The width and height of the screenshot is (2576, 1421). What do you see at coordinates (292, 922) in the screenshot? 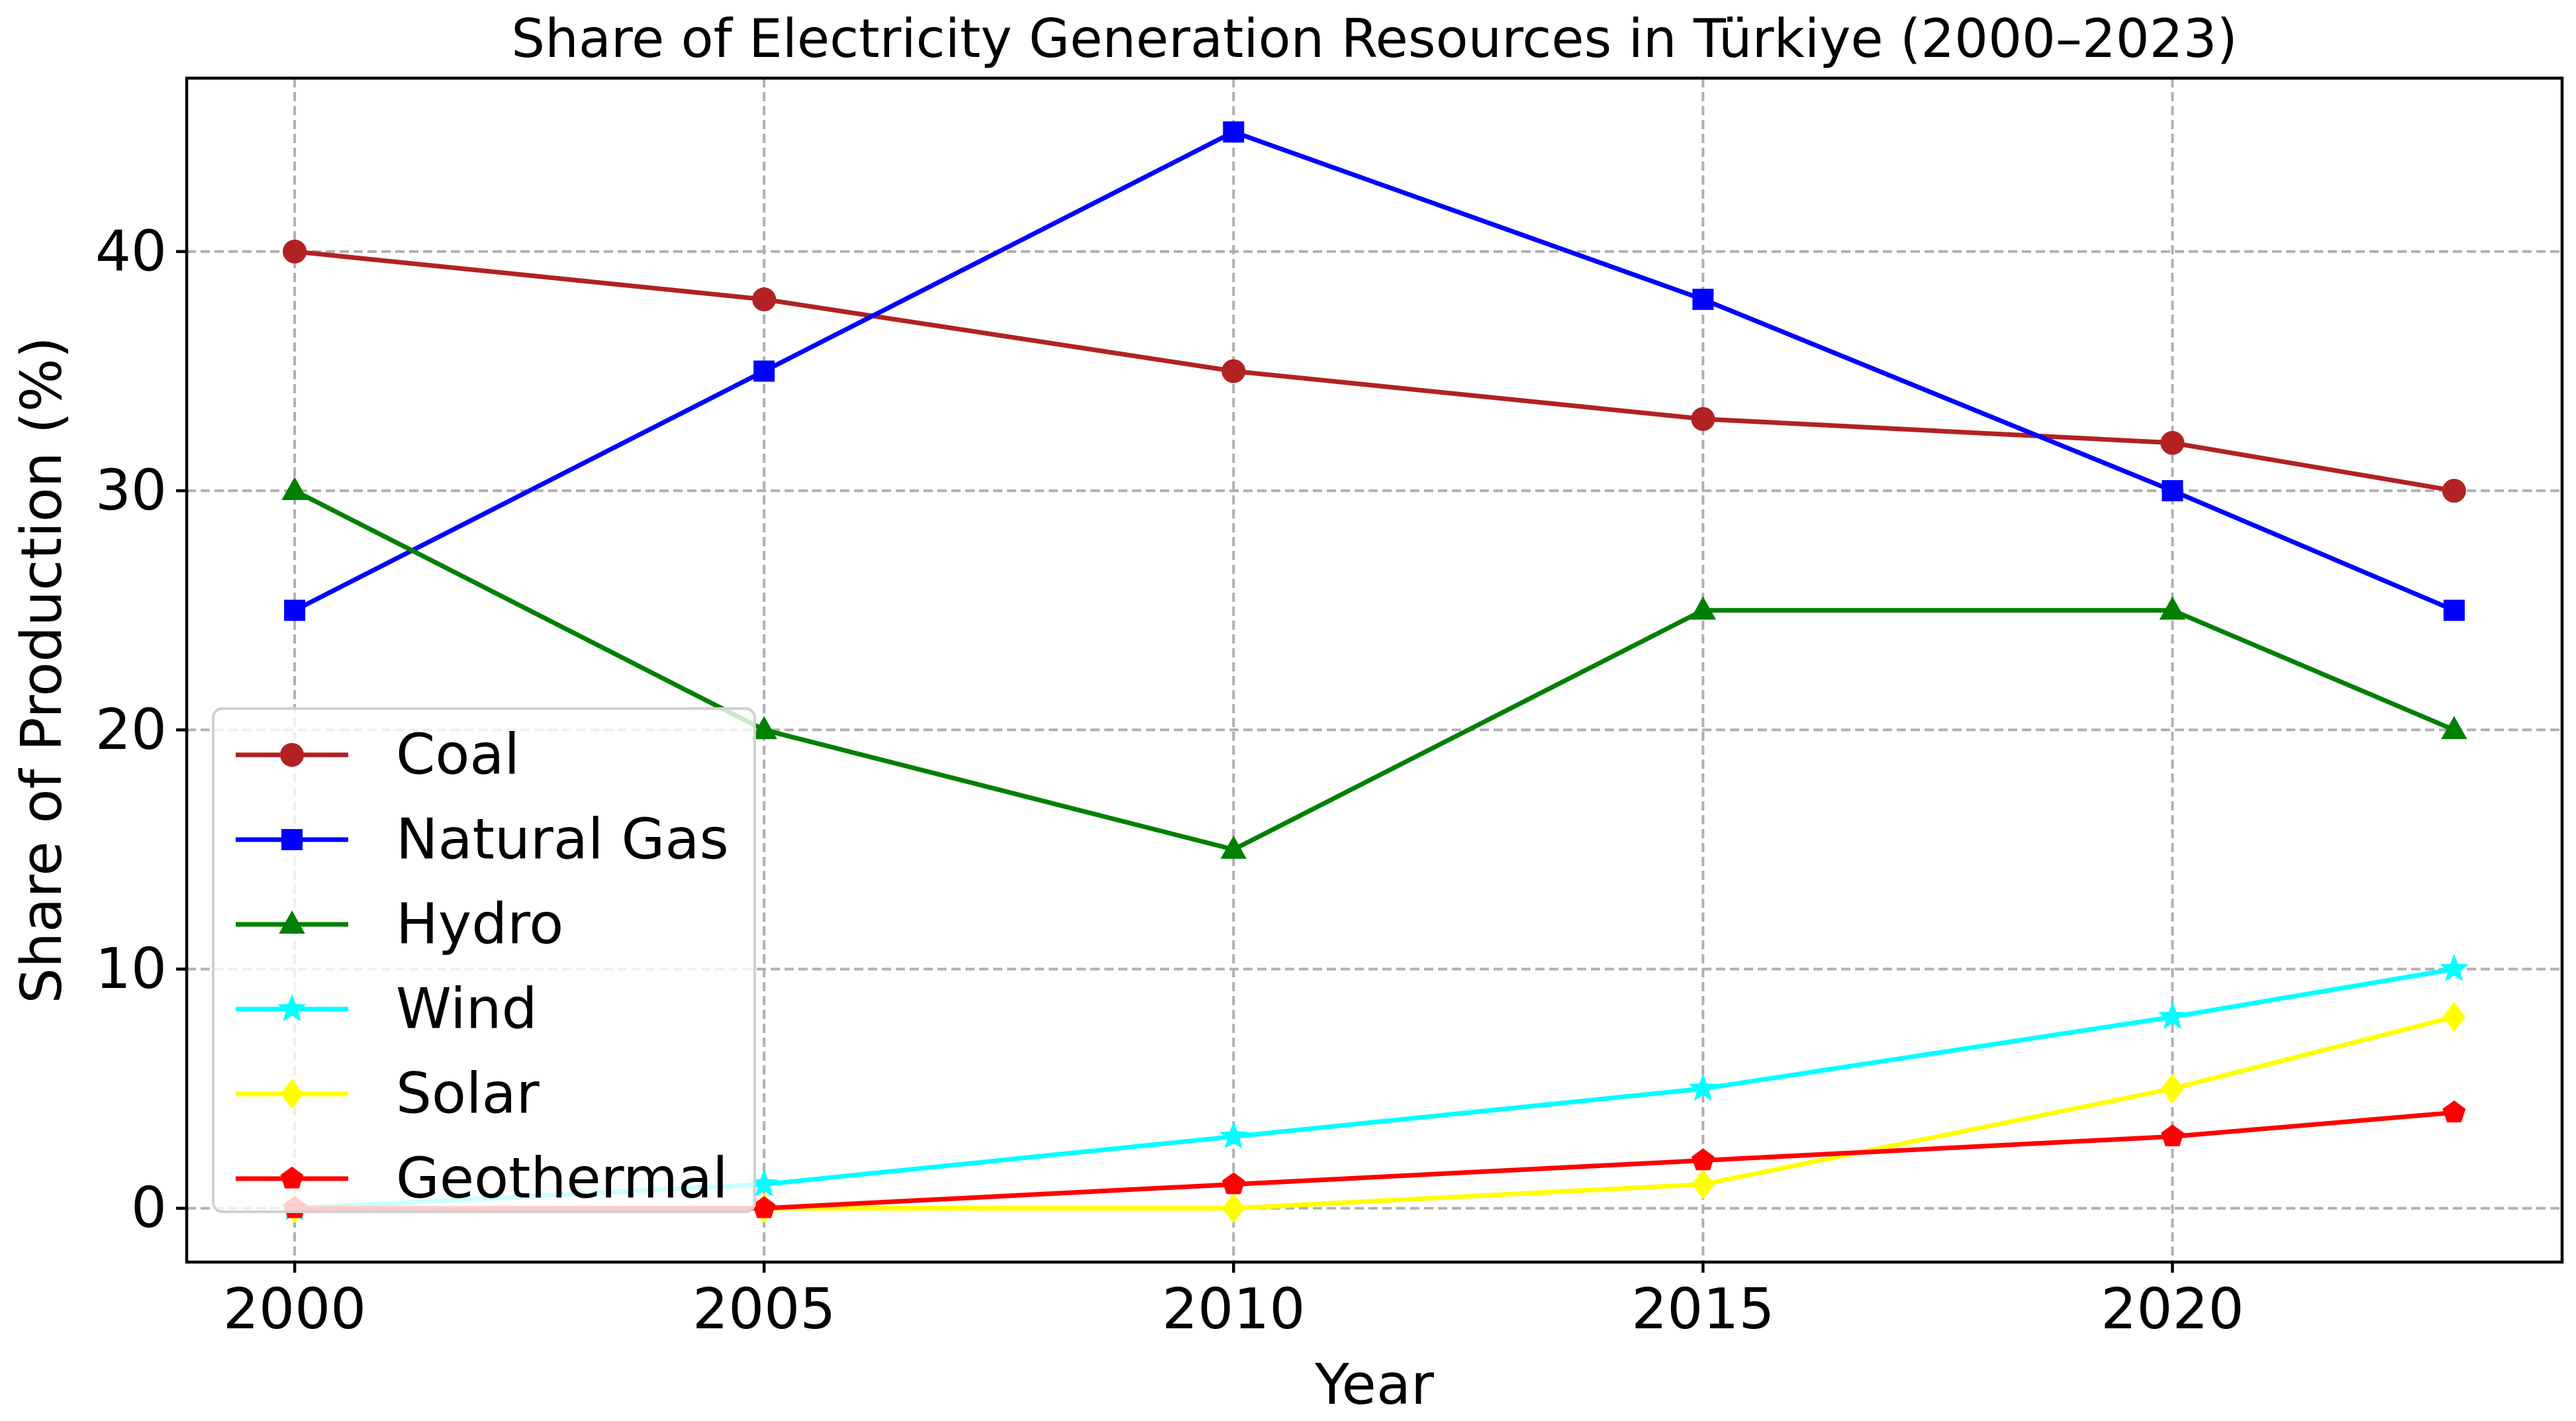
I see `legend-marker-hydro` at bounding box center [292, 922].